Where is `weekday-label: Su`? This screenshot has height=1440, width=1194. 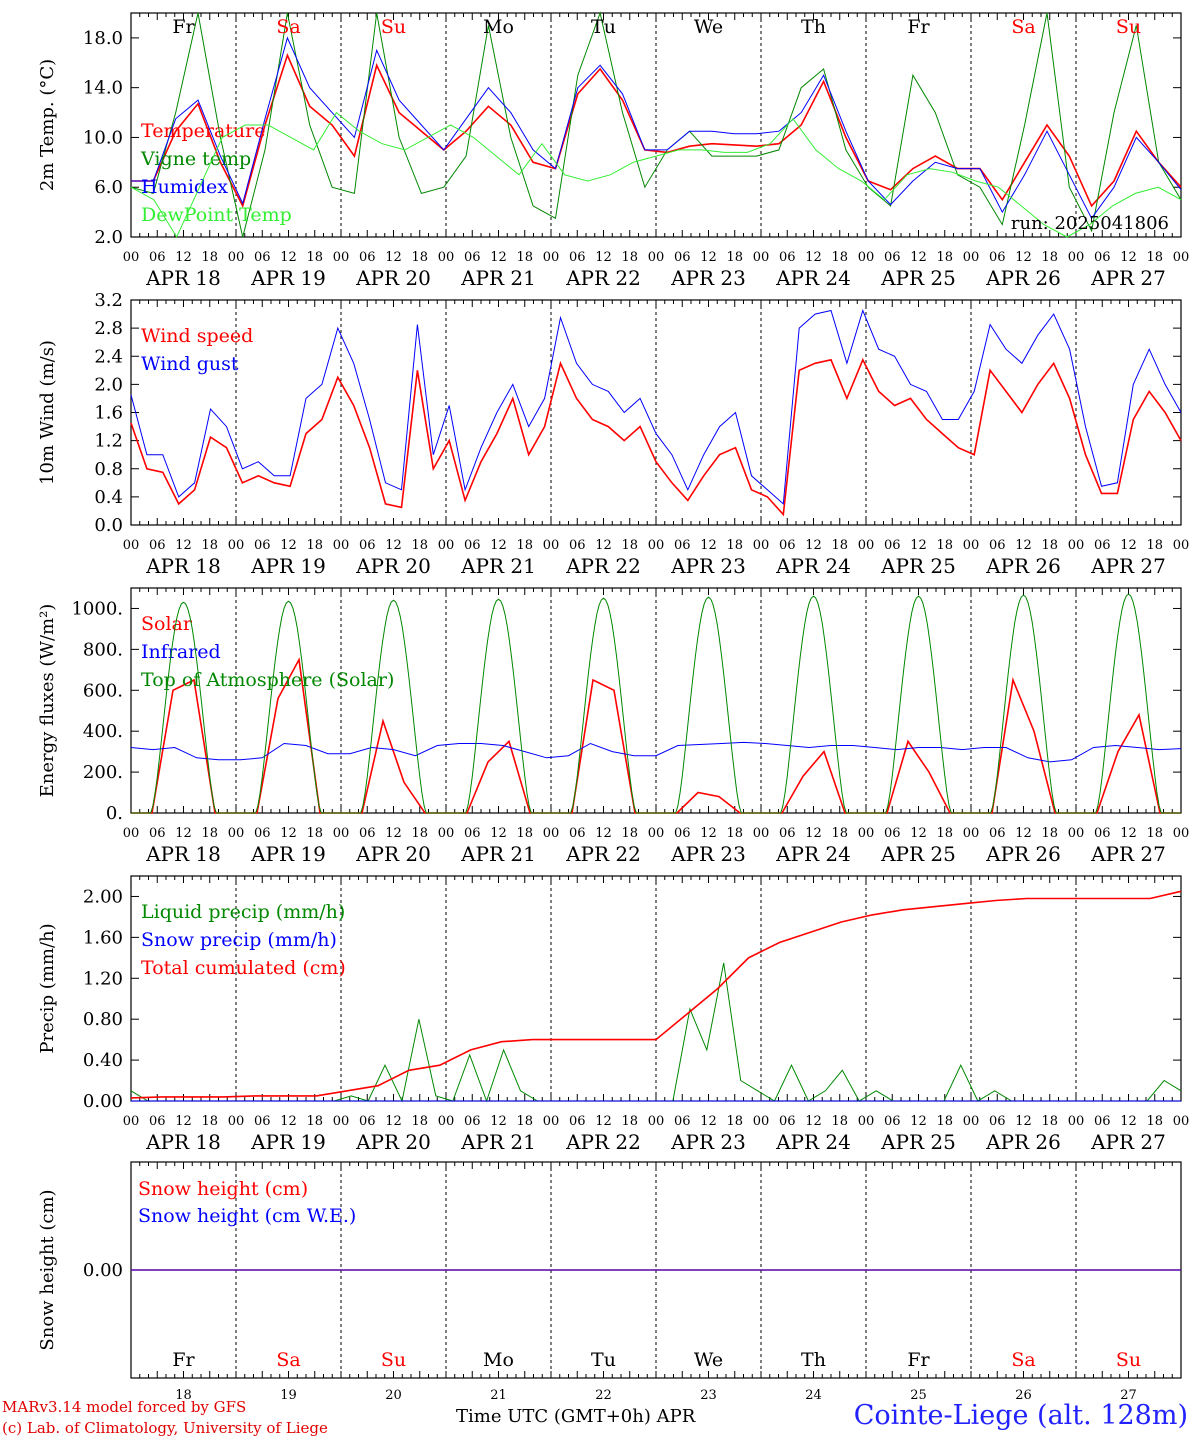
weekday-label: Su is located at coordinates (1128, 27).